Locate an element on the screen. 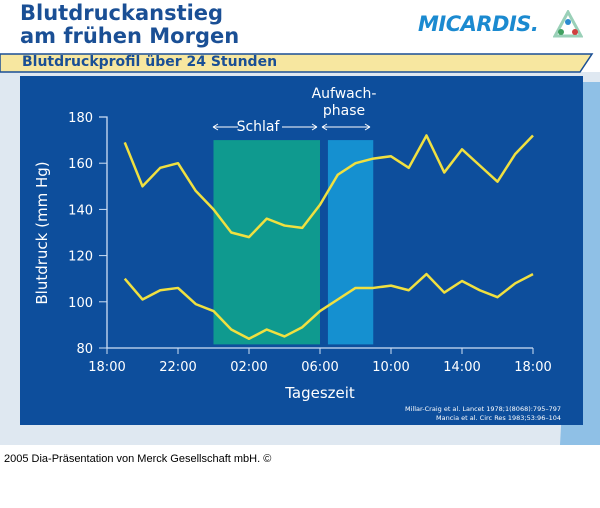 Image resolution: width=600 pixels, height=508 pixels. systolic-line is located at coordinates (328, 186).